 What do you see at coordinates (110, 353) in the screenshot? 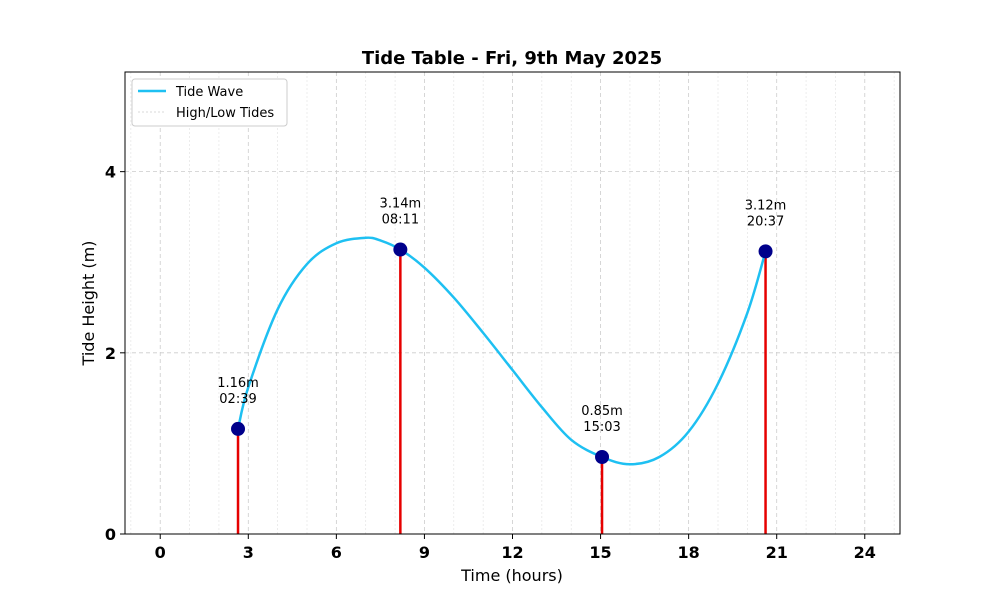
I see `y-tick-label: 2` at bounding box center [110, 353].